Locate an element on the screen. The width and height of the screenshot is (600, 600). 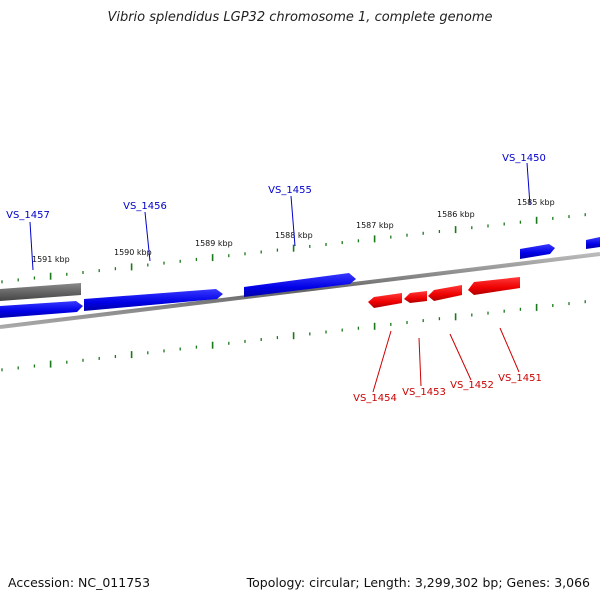
genome-backbone is located at coordinates (300, 290).